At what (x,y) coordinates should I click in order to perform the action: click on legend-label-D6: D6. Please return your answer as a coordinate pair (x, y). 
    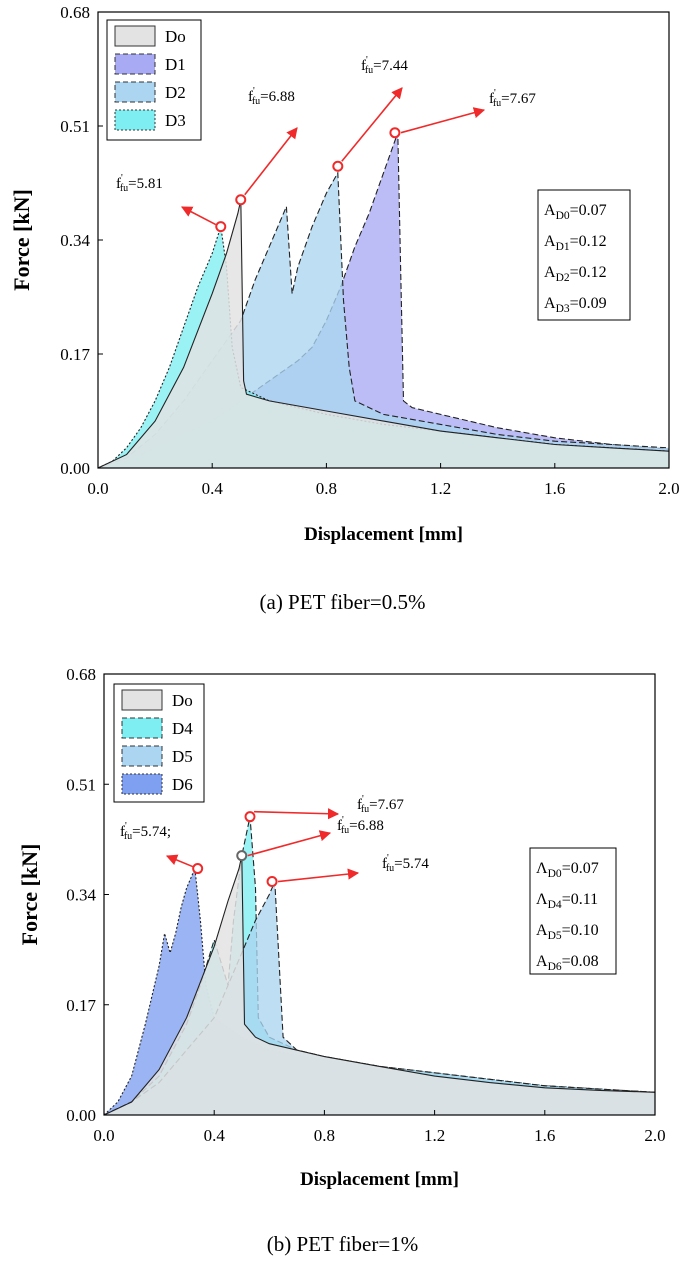
    Looking at the image, I should click on (182, 784).